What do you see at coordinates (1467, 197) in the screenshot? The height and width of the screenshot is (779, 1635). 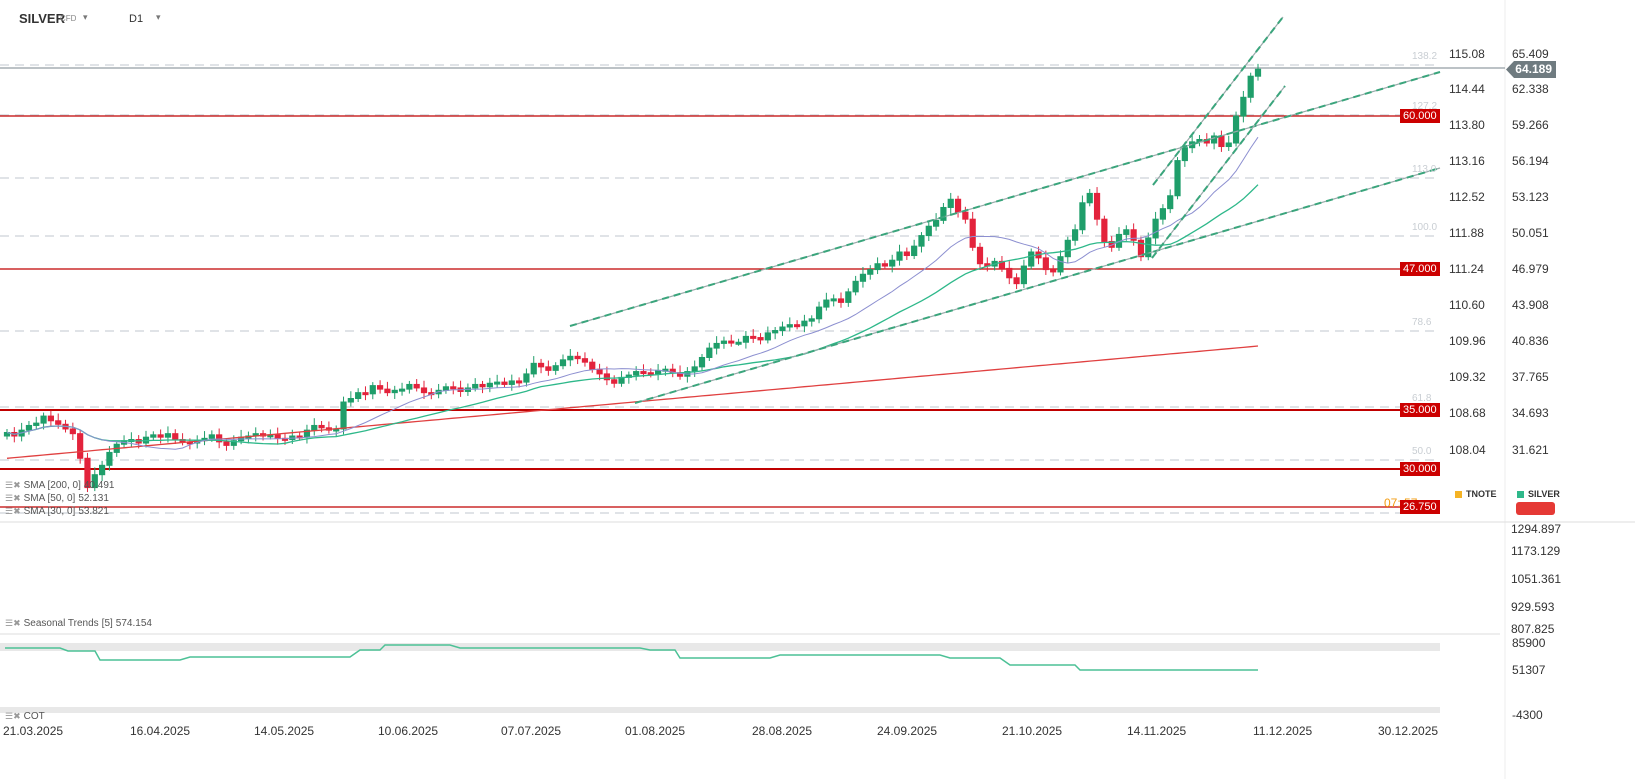 I see `left-axis-tick: 112.52` at bounding box center [1467, 197].